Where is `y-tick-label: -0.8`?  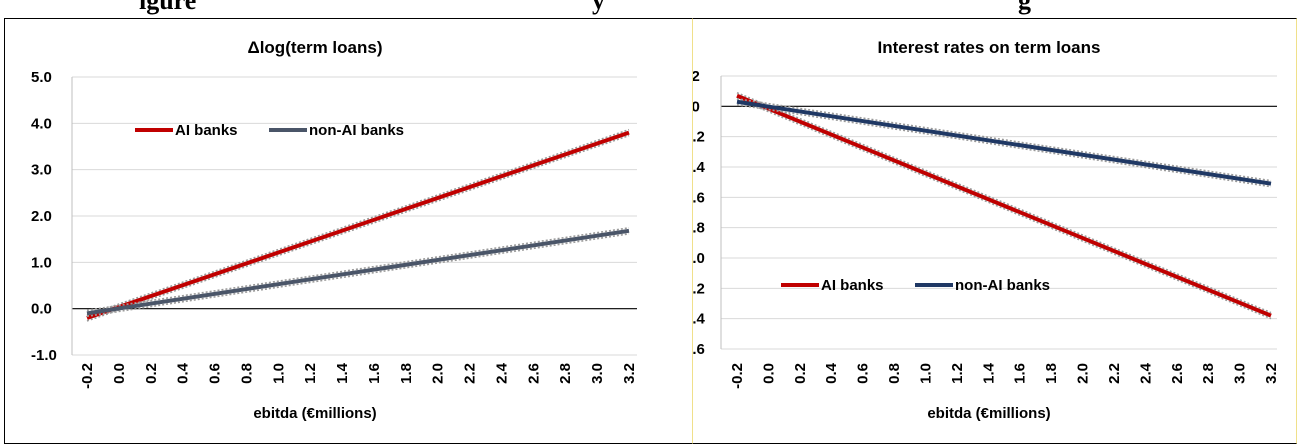
y-tick-label: -0.8 is located at coordinates (699, 228).